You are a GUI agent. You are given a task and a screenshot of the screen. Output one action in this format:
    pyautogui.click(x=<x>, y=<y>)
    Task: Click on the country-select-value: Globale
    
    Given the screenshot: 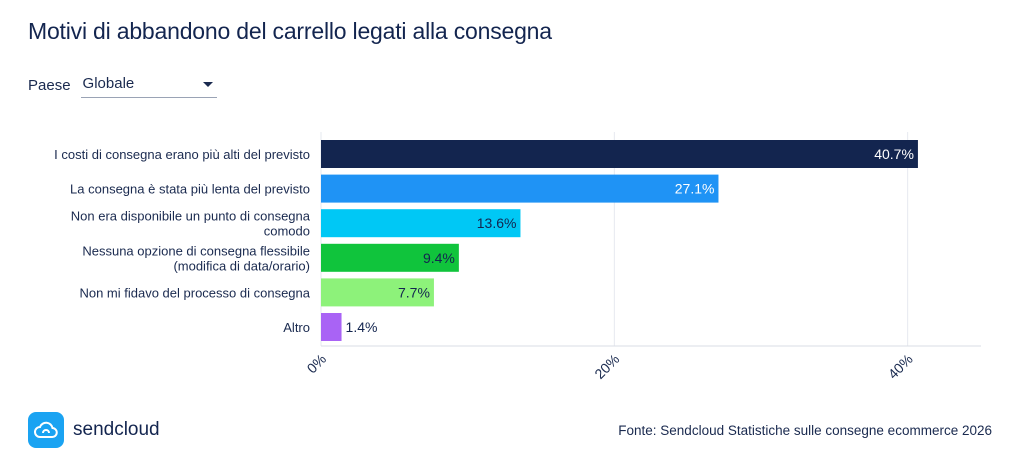 What is the action you would take?
    pyautogui.click(x=108, y=83)
    